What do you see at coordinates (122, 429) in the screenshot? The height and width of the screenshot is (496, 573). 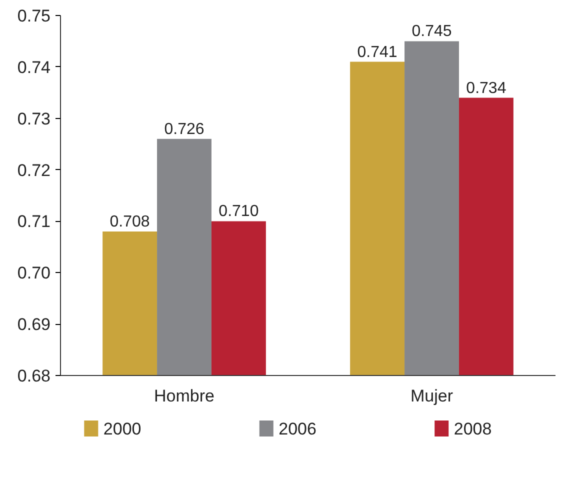 I see `legend-label: 2000` at bounding box center [122, 429].